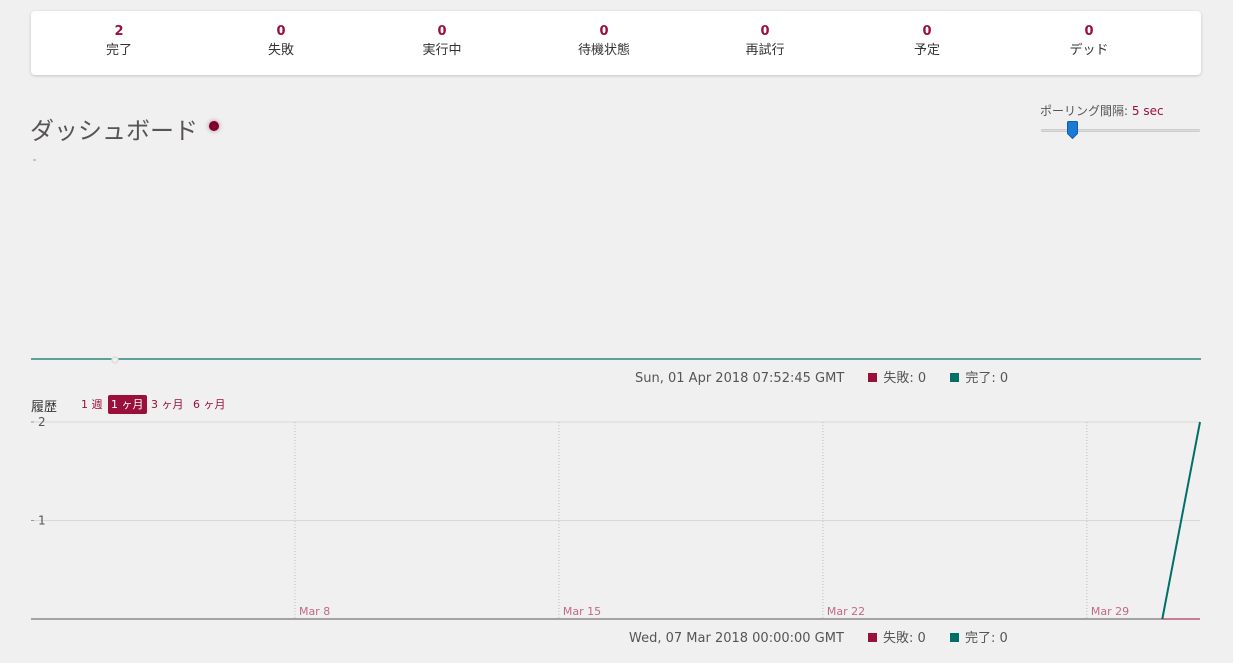 This screenshot has height=663, width=1233. Describe the element at coordinates (1089, 31) in the screenshot. I see `stat-dead-count: 0` at that location.